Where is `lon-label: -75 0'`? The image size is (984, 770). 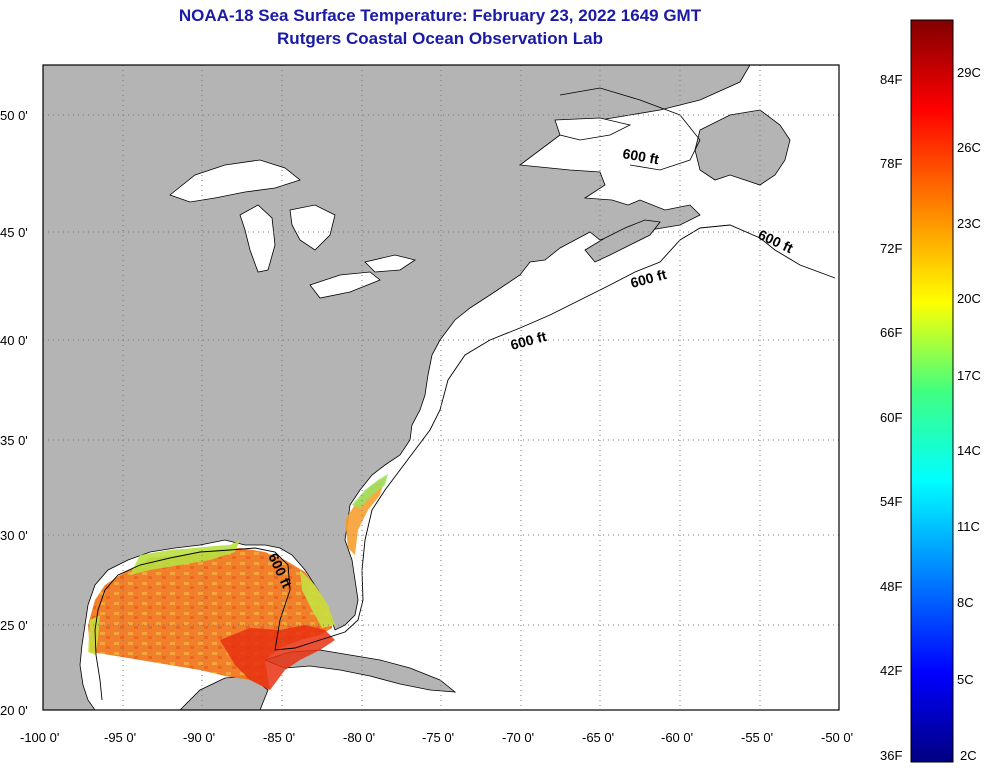 lon-label: -75 0' is located at coordinates (438, 737).